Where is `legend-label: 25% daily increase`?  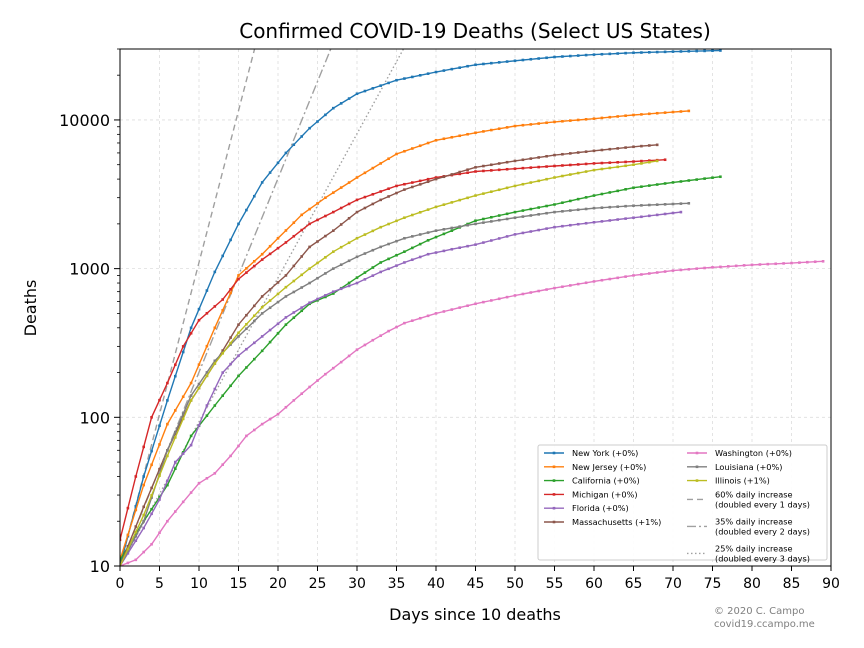
legend-label: 25% daily increase is located at coordinates (754, 548).